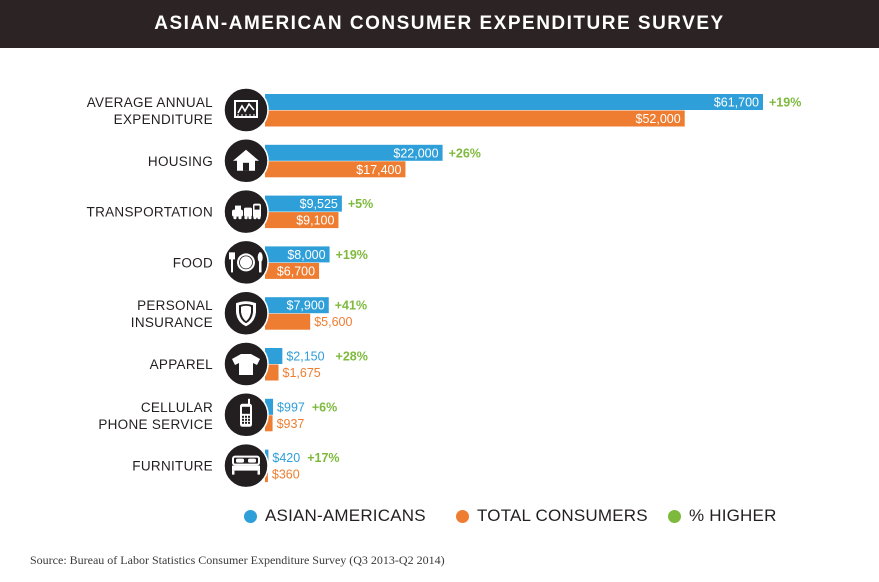 The width and height of the screenshot is (879, 582). What do you see at coordinates (246, 465) in the screenshot?
I see `bed-icon` at bounding box center [246, 465].